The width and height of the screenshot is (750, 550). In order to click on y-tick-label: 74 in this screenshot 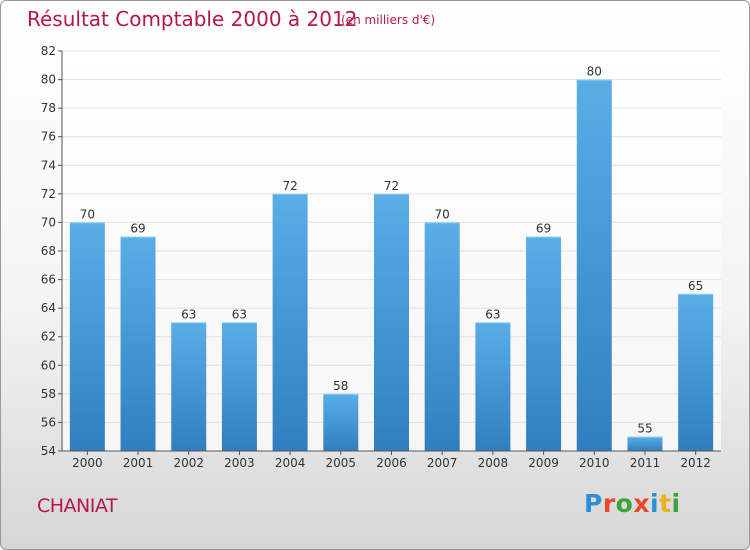, I will do `click(48, 165)`.